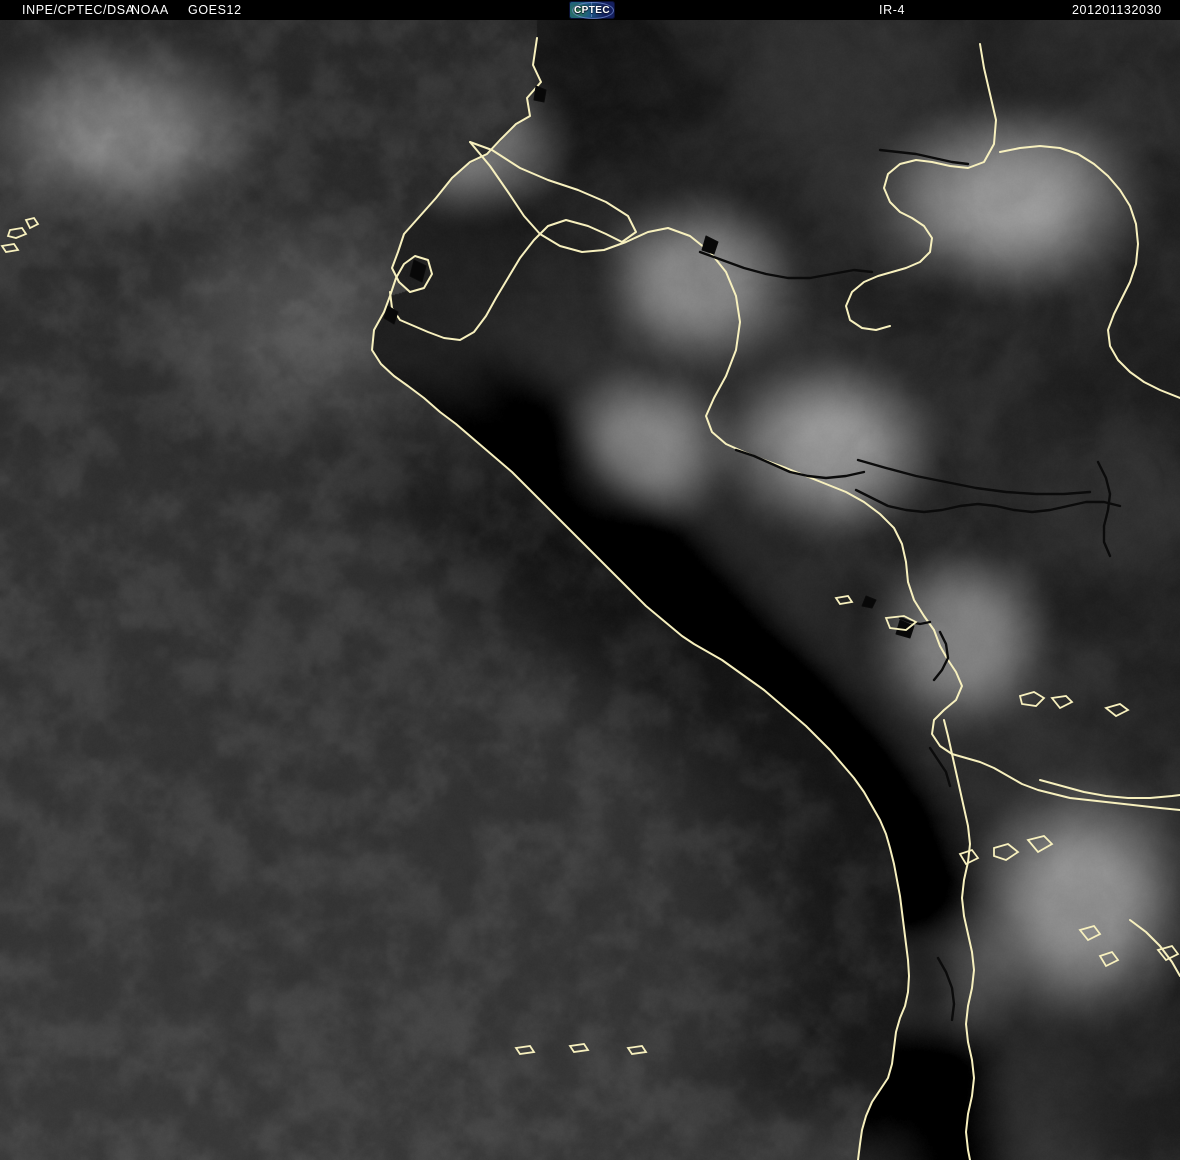 This screenshot has height=1160, width=1180. I want to click on logo-globe-ring, so click(593, 10).